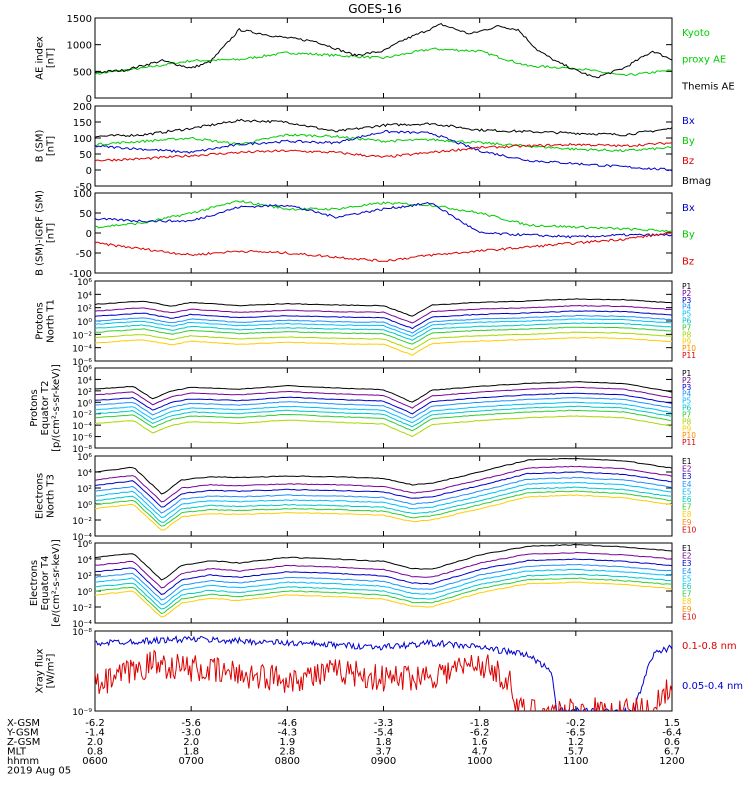  I want to click on series-line-ch1, so click(383, 307).